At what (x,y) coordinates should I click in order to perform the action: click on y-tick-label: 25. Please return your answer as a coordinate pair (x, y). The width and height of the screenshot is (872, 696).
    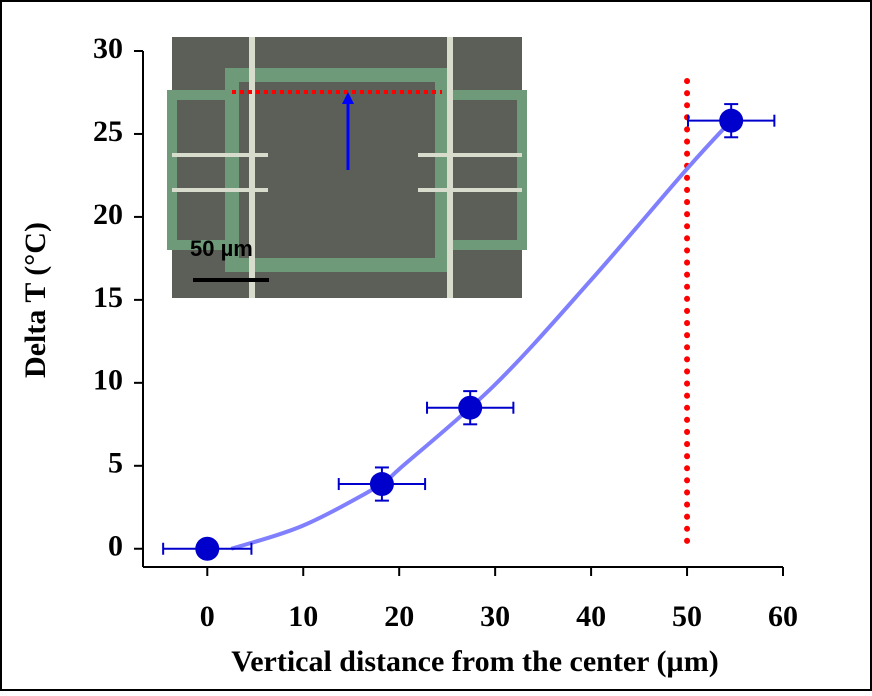
    Looking at the image, I should click on (108, 131).